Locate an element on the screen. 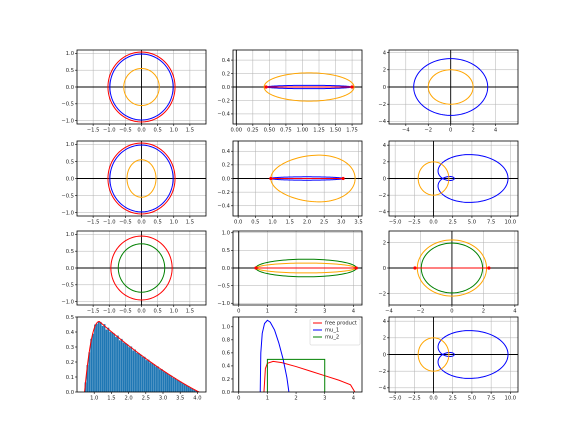 The width and height of the screenshot is (581, 436). legend-box is located at coordinates (335, 332).